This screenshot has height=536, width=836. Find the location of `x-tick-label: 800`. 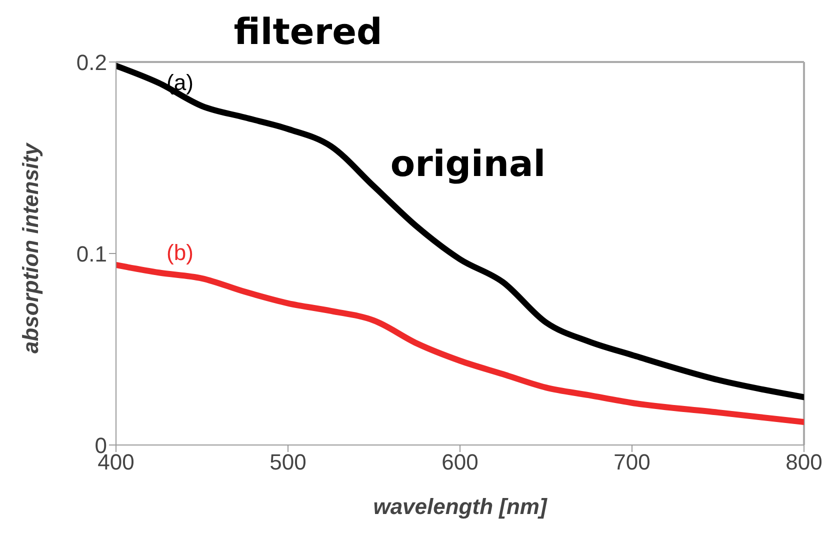

x-tick-label: 800 is located at coordinates (804, 462).